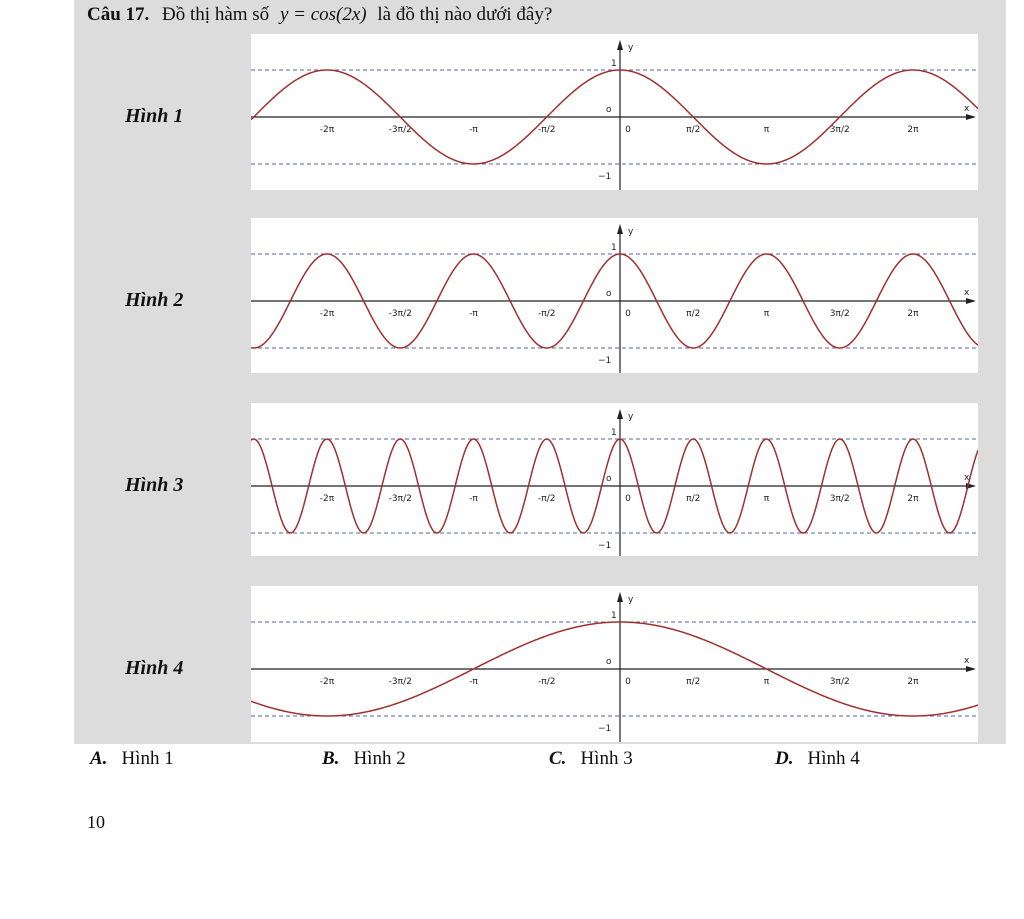 This screenshot has width=1024, height=919. I want to click on option: C. Hình 3, so click(591, 759).